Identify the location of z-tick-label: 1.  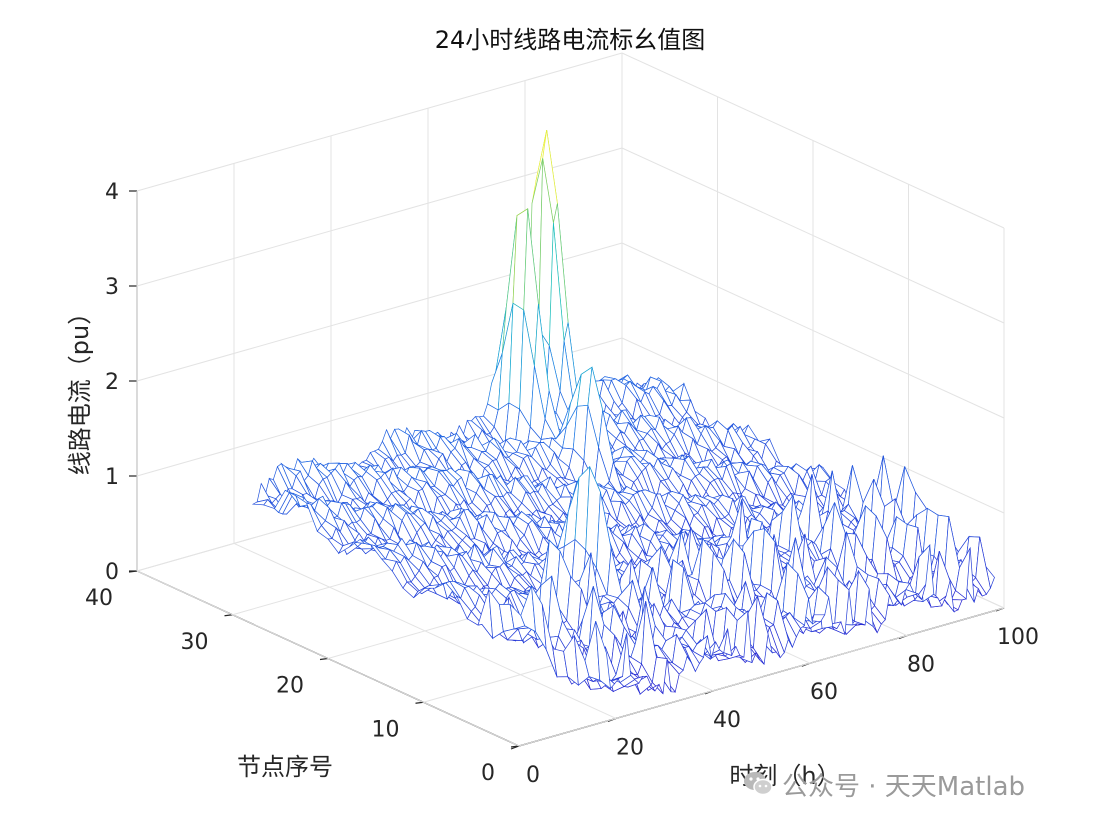
(112, 477).